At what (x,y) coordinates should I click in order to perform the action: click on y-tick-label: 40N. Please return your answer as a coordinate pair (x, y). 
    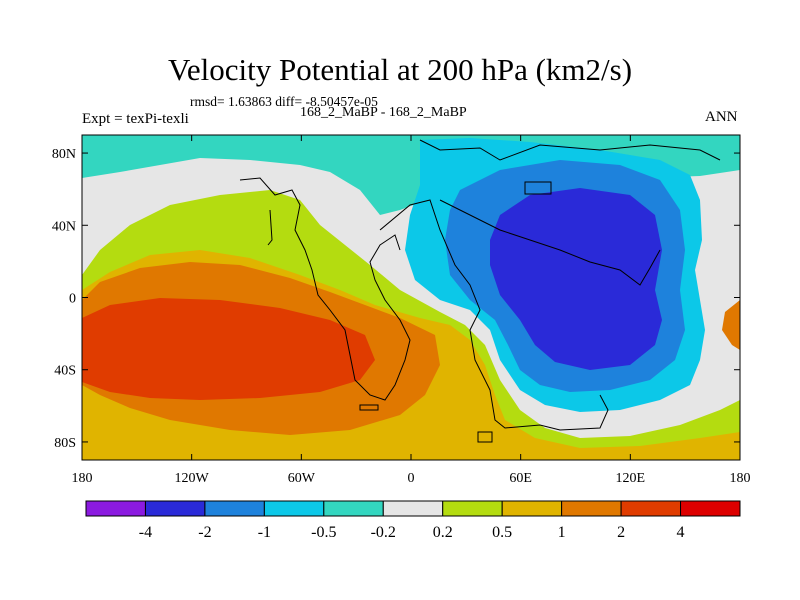
    Looking at the image, I should click on (64, 226).